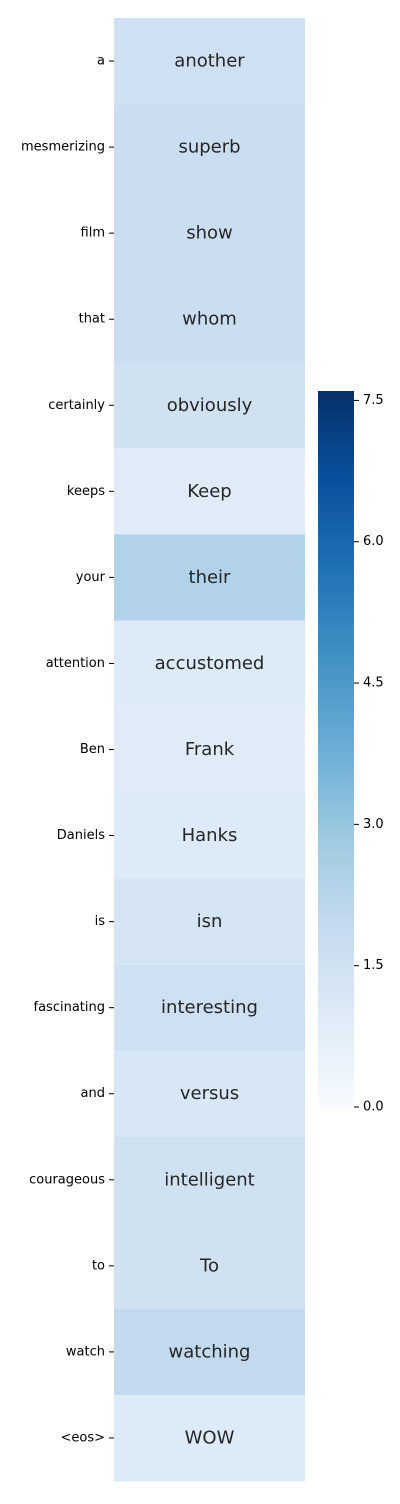  What do you see at coordinates (373, 541) in the screenshot?
I see `colorbar-tick-label: 6.0` at bounding box center [373, 541].